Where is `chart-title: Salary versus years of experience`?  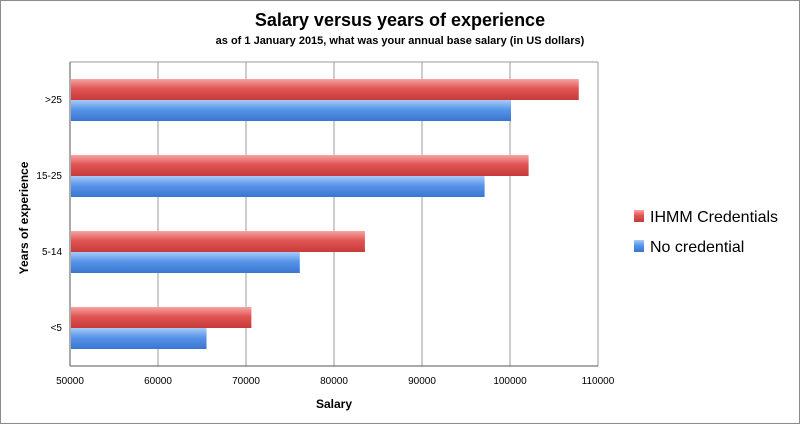 chart-title: Salary versus years of experience is located at coordinates (400, 20).